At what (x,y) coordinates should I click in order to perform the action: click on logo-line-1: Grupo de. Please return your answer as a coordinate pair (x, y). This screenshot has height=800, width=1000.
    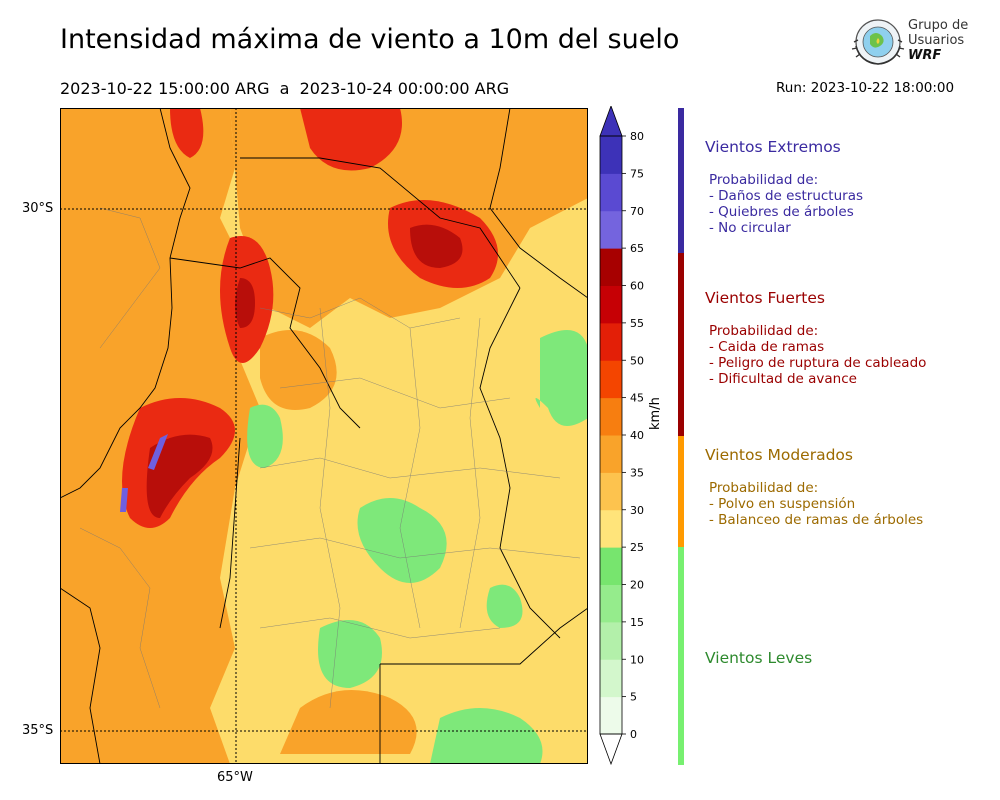
    Looking at the image, I should click on (938, 25).